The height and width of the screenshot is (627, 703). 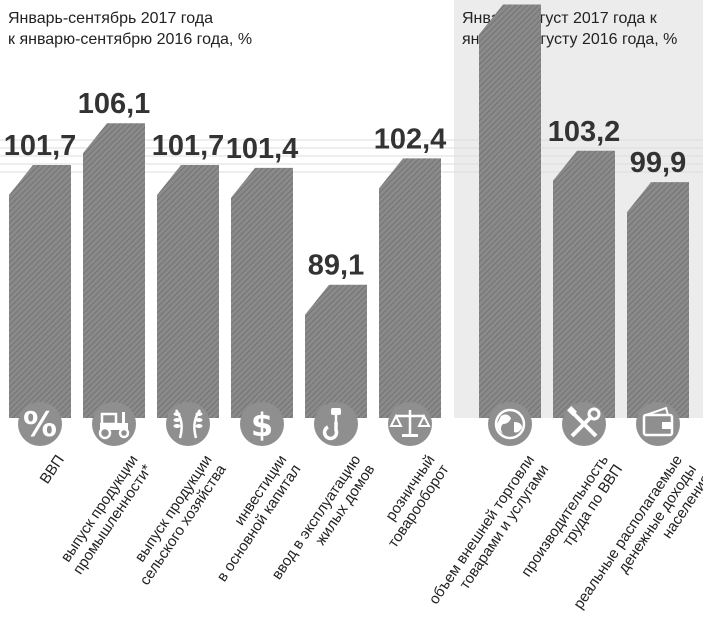 I want to click on bar-value-label: 106,1, so click(x=114, y=104).